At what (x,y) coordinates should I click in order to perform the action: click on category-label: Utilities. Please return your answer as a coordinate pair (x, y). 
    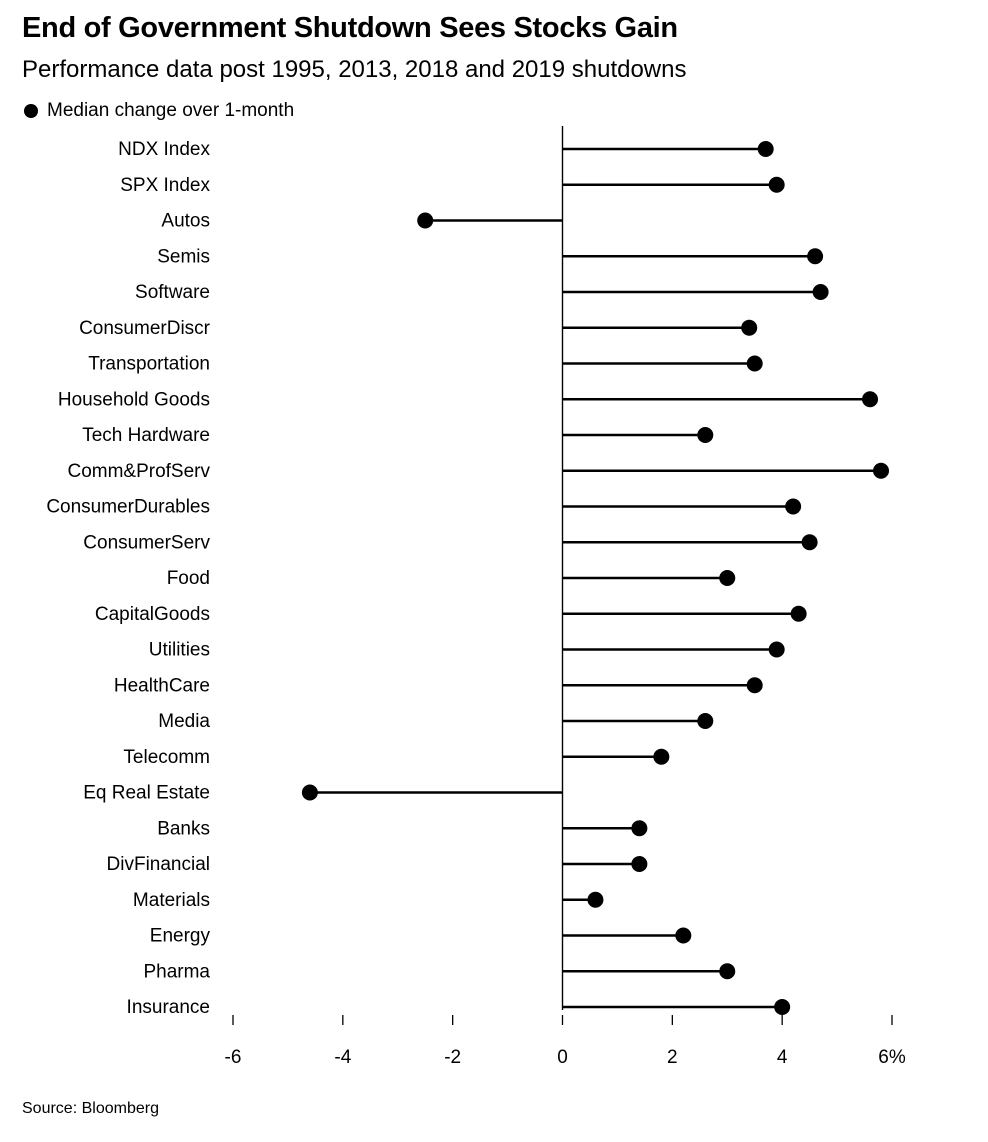
    Looking at the image, I should click on (179, 650).